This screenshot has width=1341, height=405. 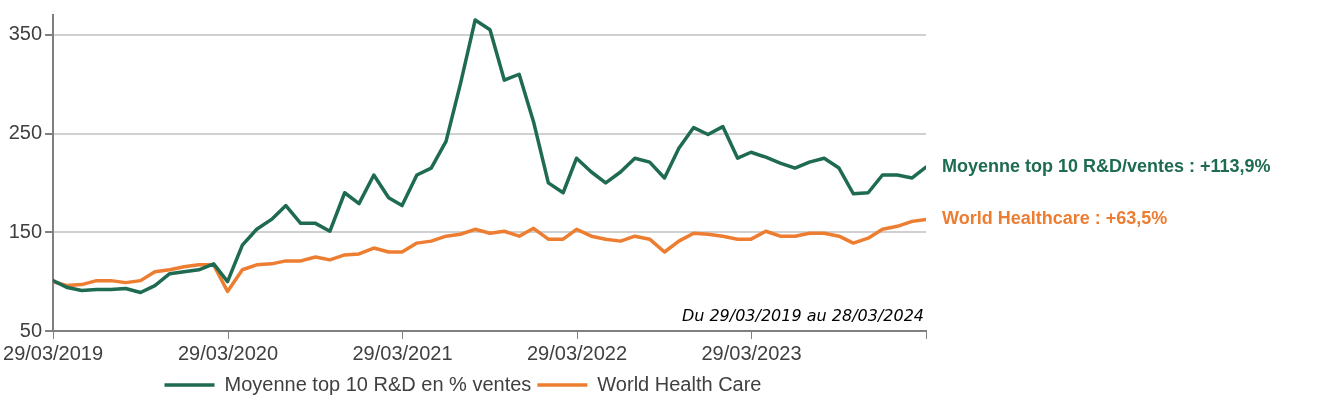 I want to click on y-tick-label: 350, so click(x=25, y=33).